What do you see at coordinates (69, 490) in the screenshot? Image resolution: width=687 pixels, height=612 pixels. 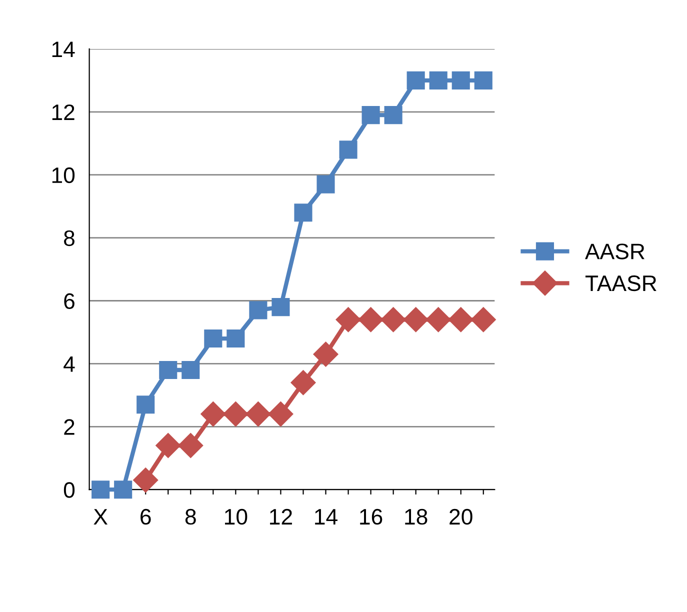 I see `y-tick-label: 0` at bounding box center [69, 490].